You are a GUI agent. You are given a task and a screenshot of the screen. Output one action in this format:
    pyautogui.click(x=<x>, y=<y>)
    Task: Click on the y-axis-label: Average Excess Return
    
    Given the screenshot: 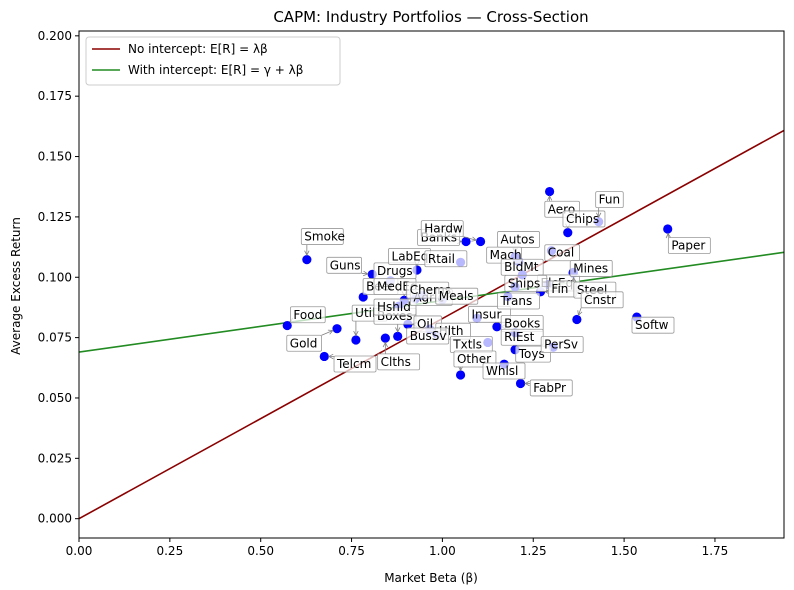 What is the action you would take?
    pyautogui.click(x=16, y=286)
    